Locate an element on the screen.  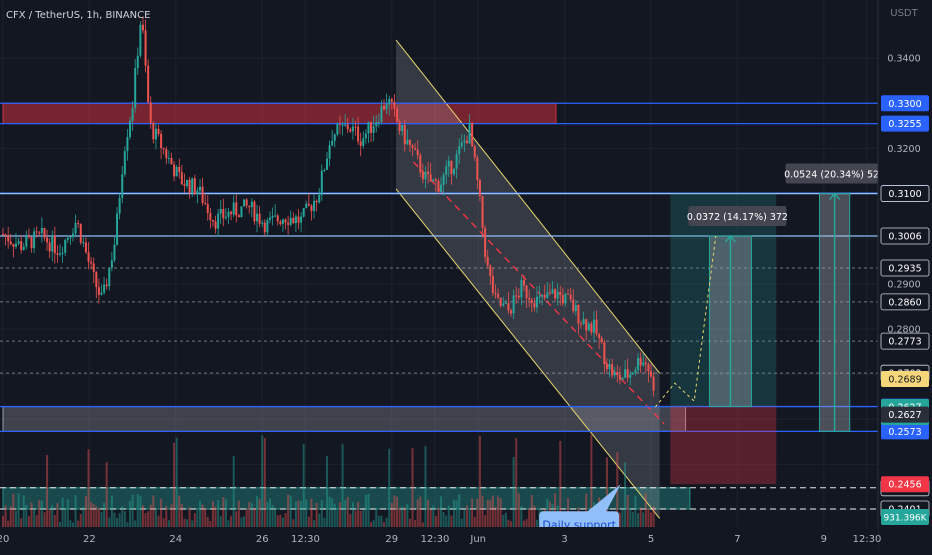
position-tools: 0.0372 (14.17%) 372 0.0524 (20.34%) 524 is located at coordinates (769, 324).